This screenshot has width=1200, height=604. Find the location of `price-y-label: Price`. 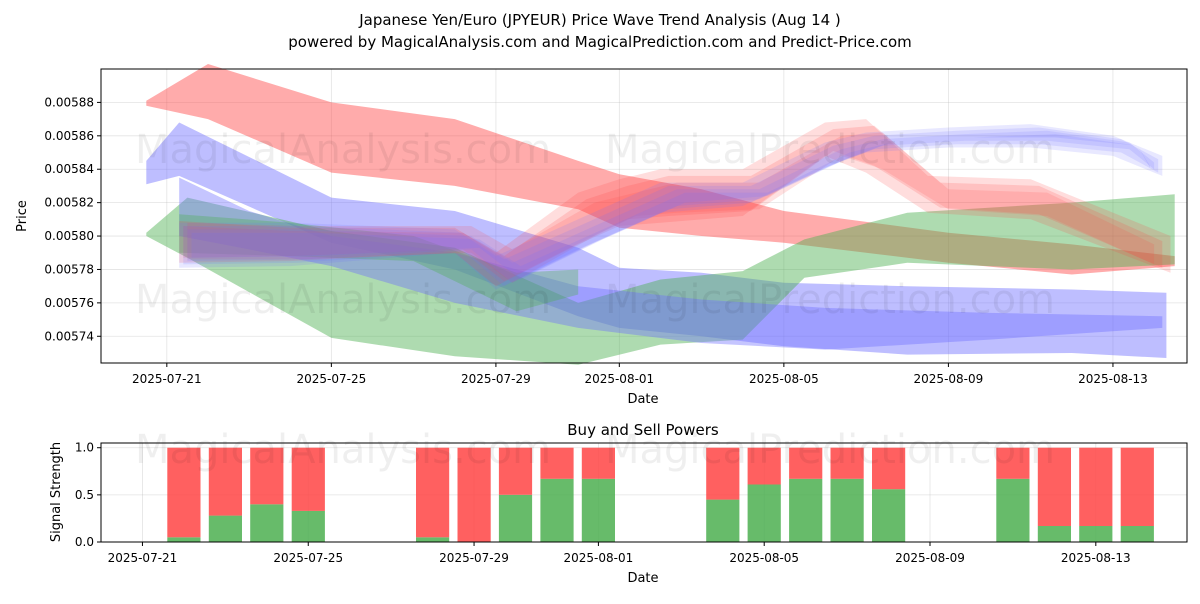

price-y-label: Price is located at coordinates (22, 216).